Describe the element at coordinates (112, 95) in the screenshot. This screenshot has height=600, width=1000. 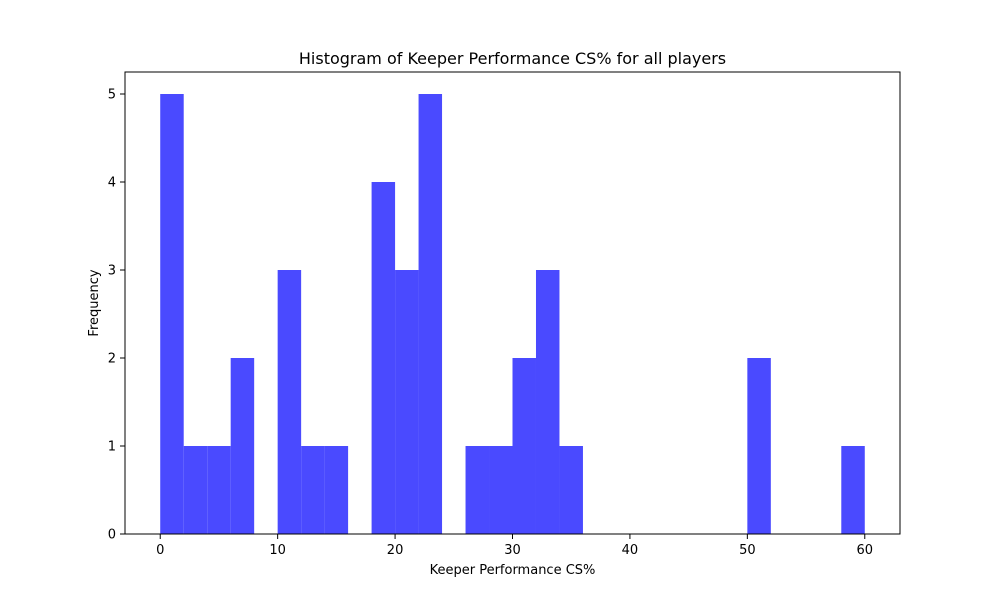
I see `y-tick-label: 5` at that location.